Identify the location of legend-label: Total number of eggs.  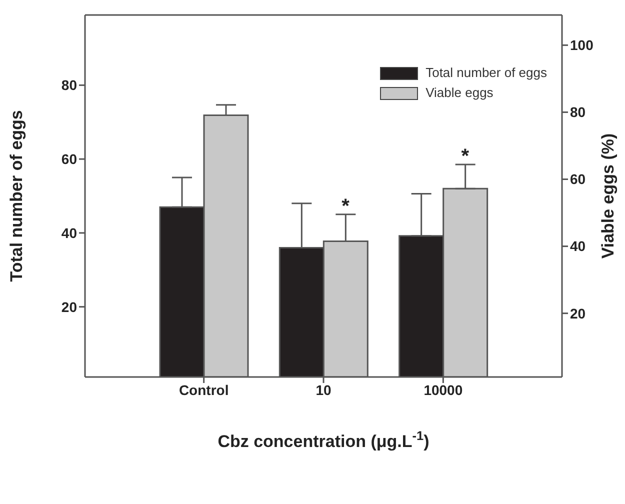
(486, 73).